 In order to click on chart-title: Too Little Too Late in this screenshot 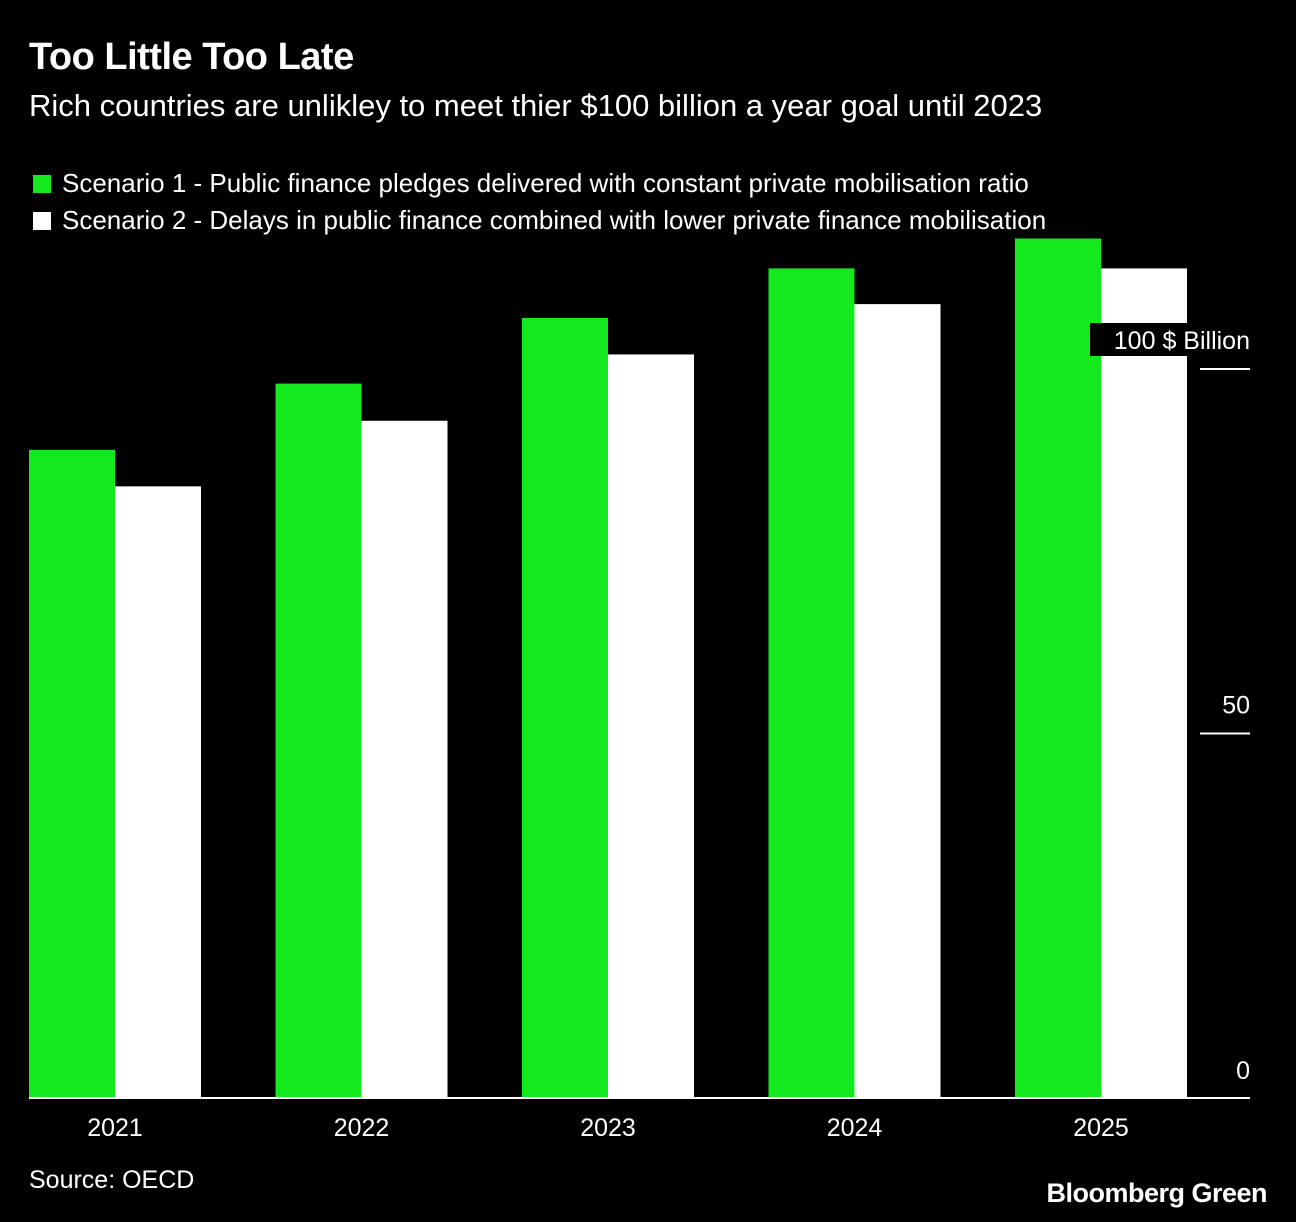, I will do `click(191, 57)`.